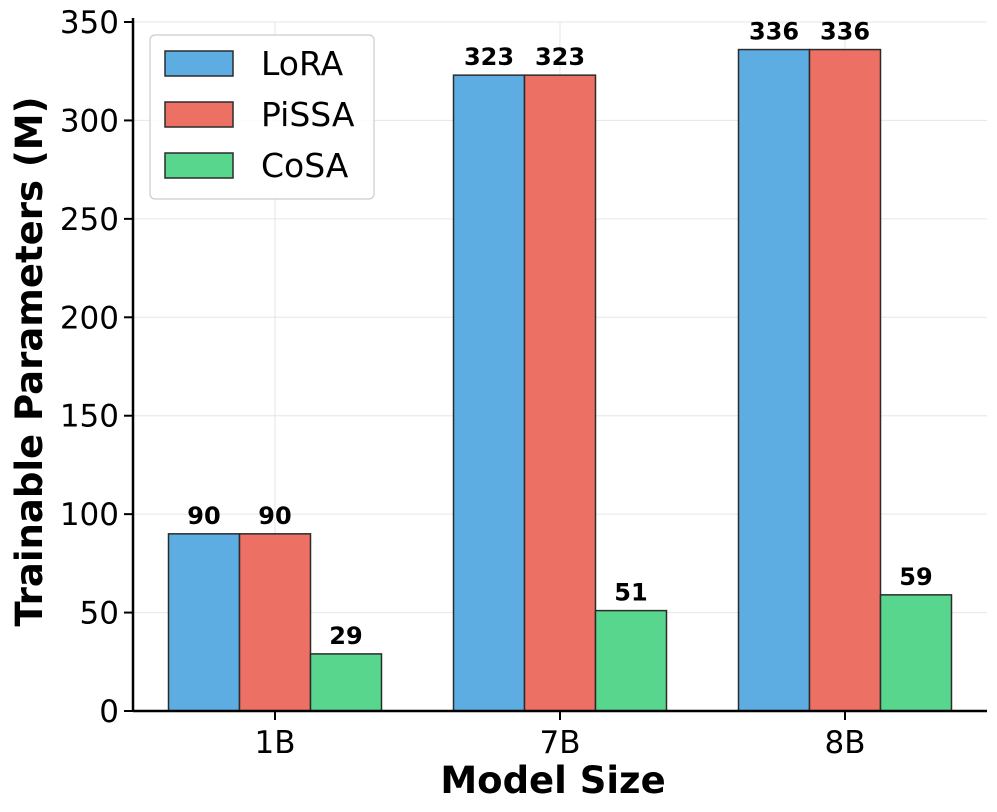 The image size is (997, 812). I want to click on y-tick-label: 300, so click(89, 121).